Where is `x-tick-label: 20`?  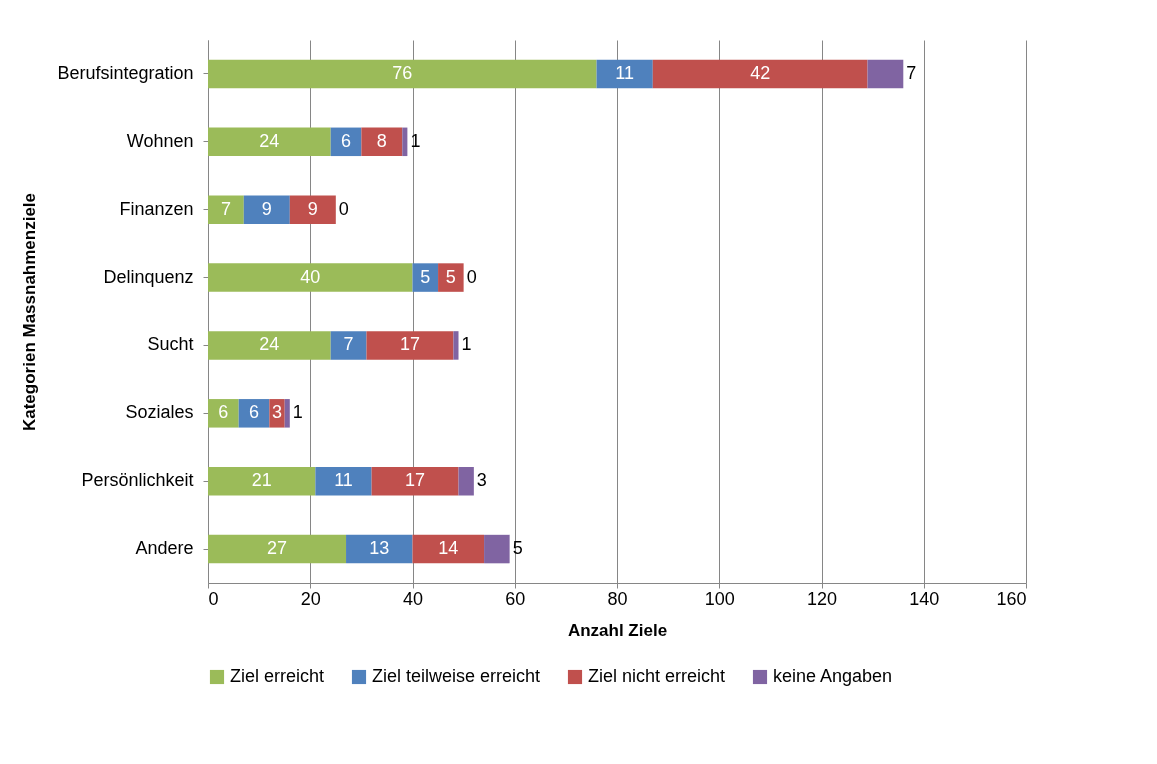 x-tick-label: 20 is located at coordinates (310, 598).